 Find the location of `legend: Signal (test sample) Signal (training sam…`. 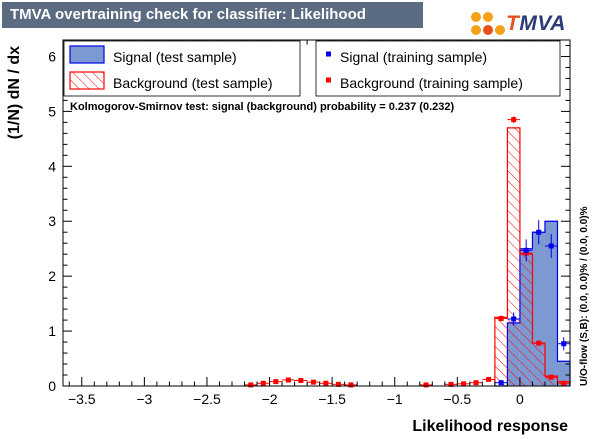

legend: Signal (test sample) Signal (training sam… is located at coordinates (312, 68).